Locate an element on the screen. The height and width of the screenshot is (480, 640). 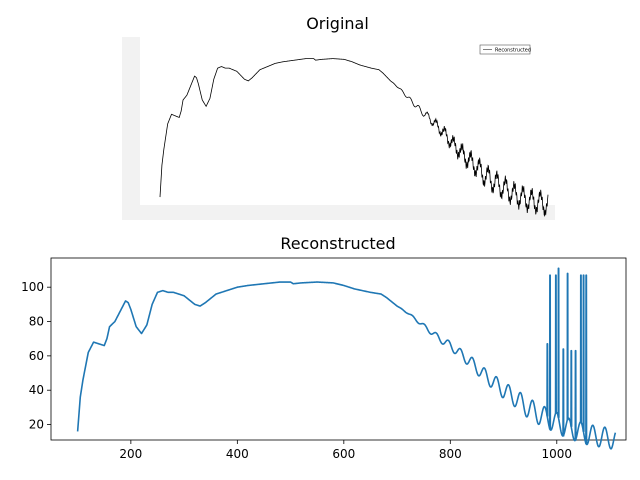
x-tick-label: 800 is located at coordinates (450, 454).